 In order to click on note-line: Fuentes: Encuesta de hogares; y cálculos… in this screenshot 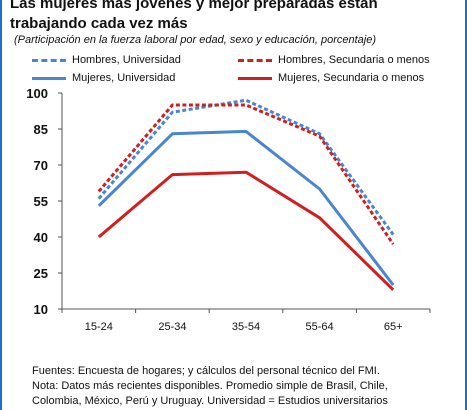, I will do `click(206, 371)`.